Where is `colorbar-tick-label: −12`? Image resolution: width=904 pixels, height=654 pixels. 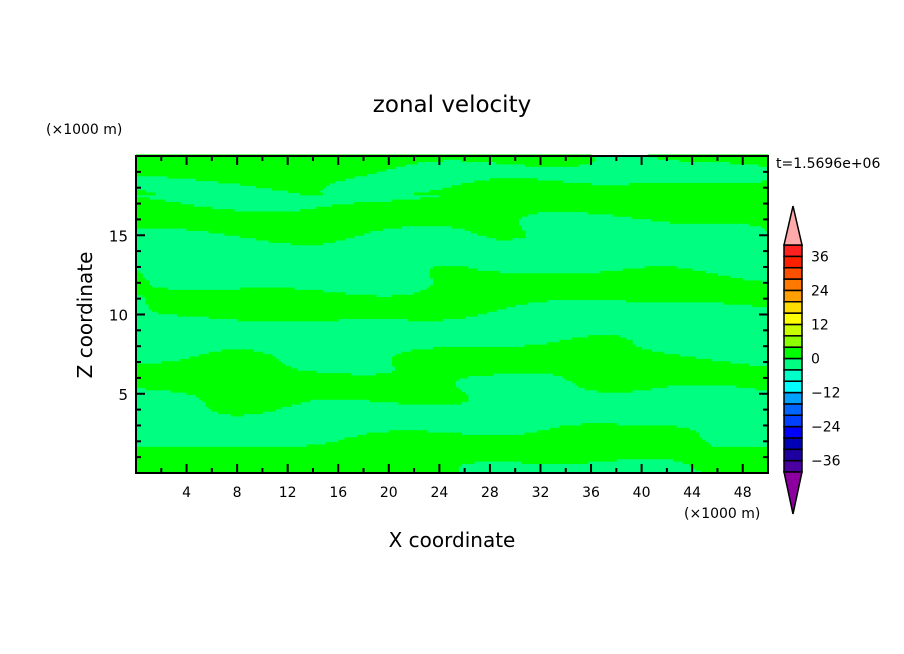
colorbar-tick-label: −12 is located at coordinates (826, 394).